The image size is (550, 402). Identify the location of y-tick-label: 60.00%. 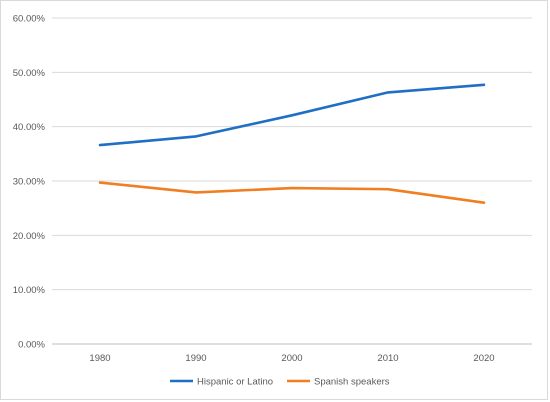
(29, 19).